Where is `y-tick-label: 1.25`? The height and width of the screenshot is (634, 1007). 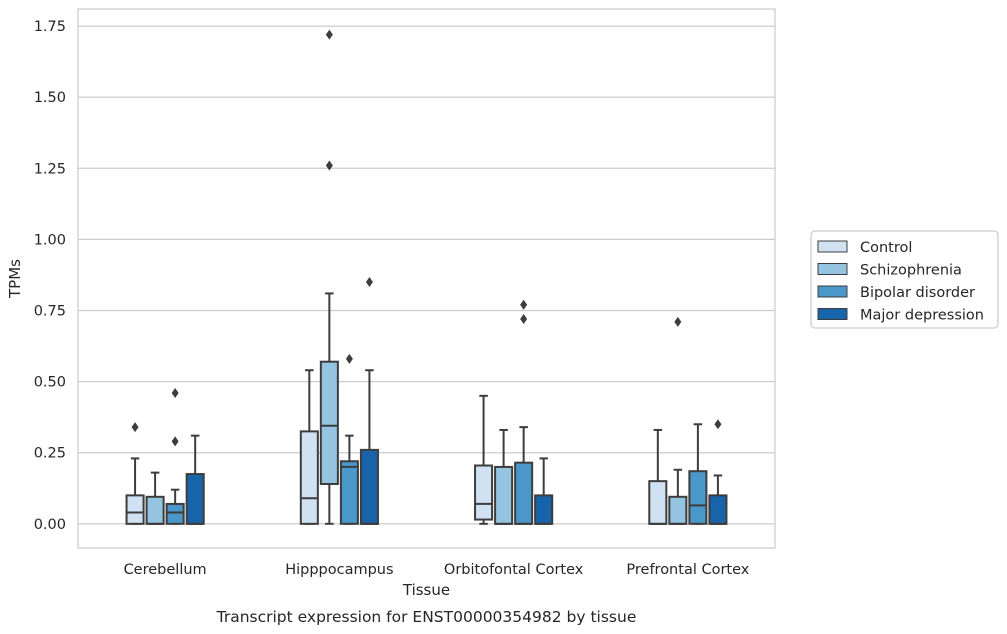 y-tick-label: 1.25 is located at coordinates (50, 169).